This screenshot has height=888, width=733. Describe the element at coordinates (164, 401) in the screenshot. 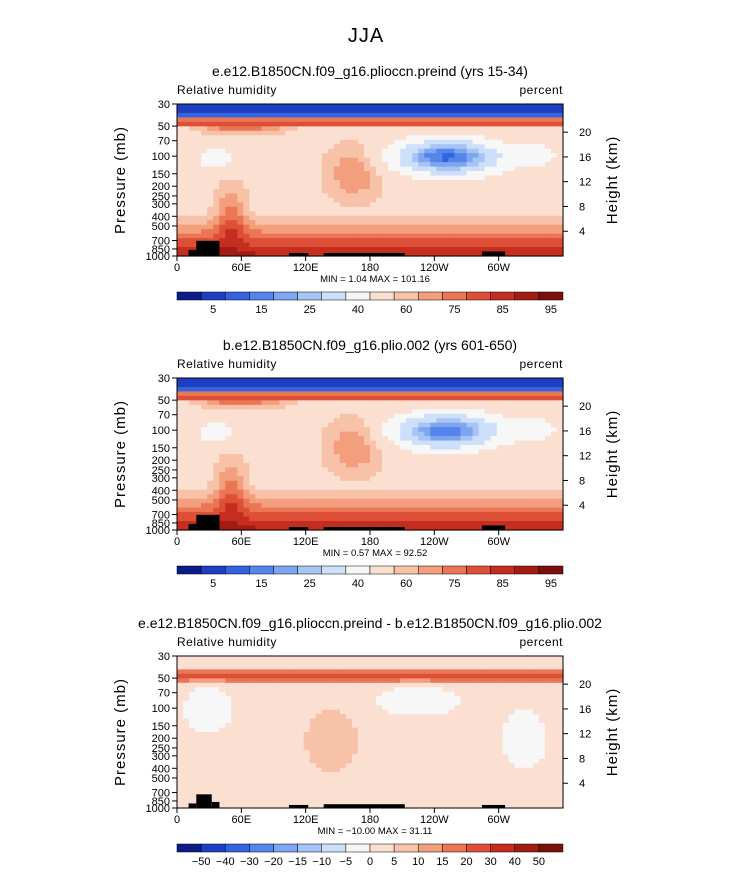

I see `pressure-tick-label: 50` at that location.